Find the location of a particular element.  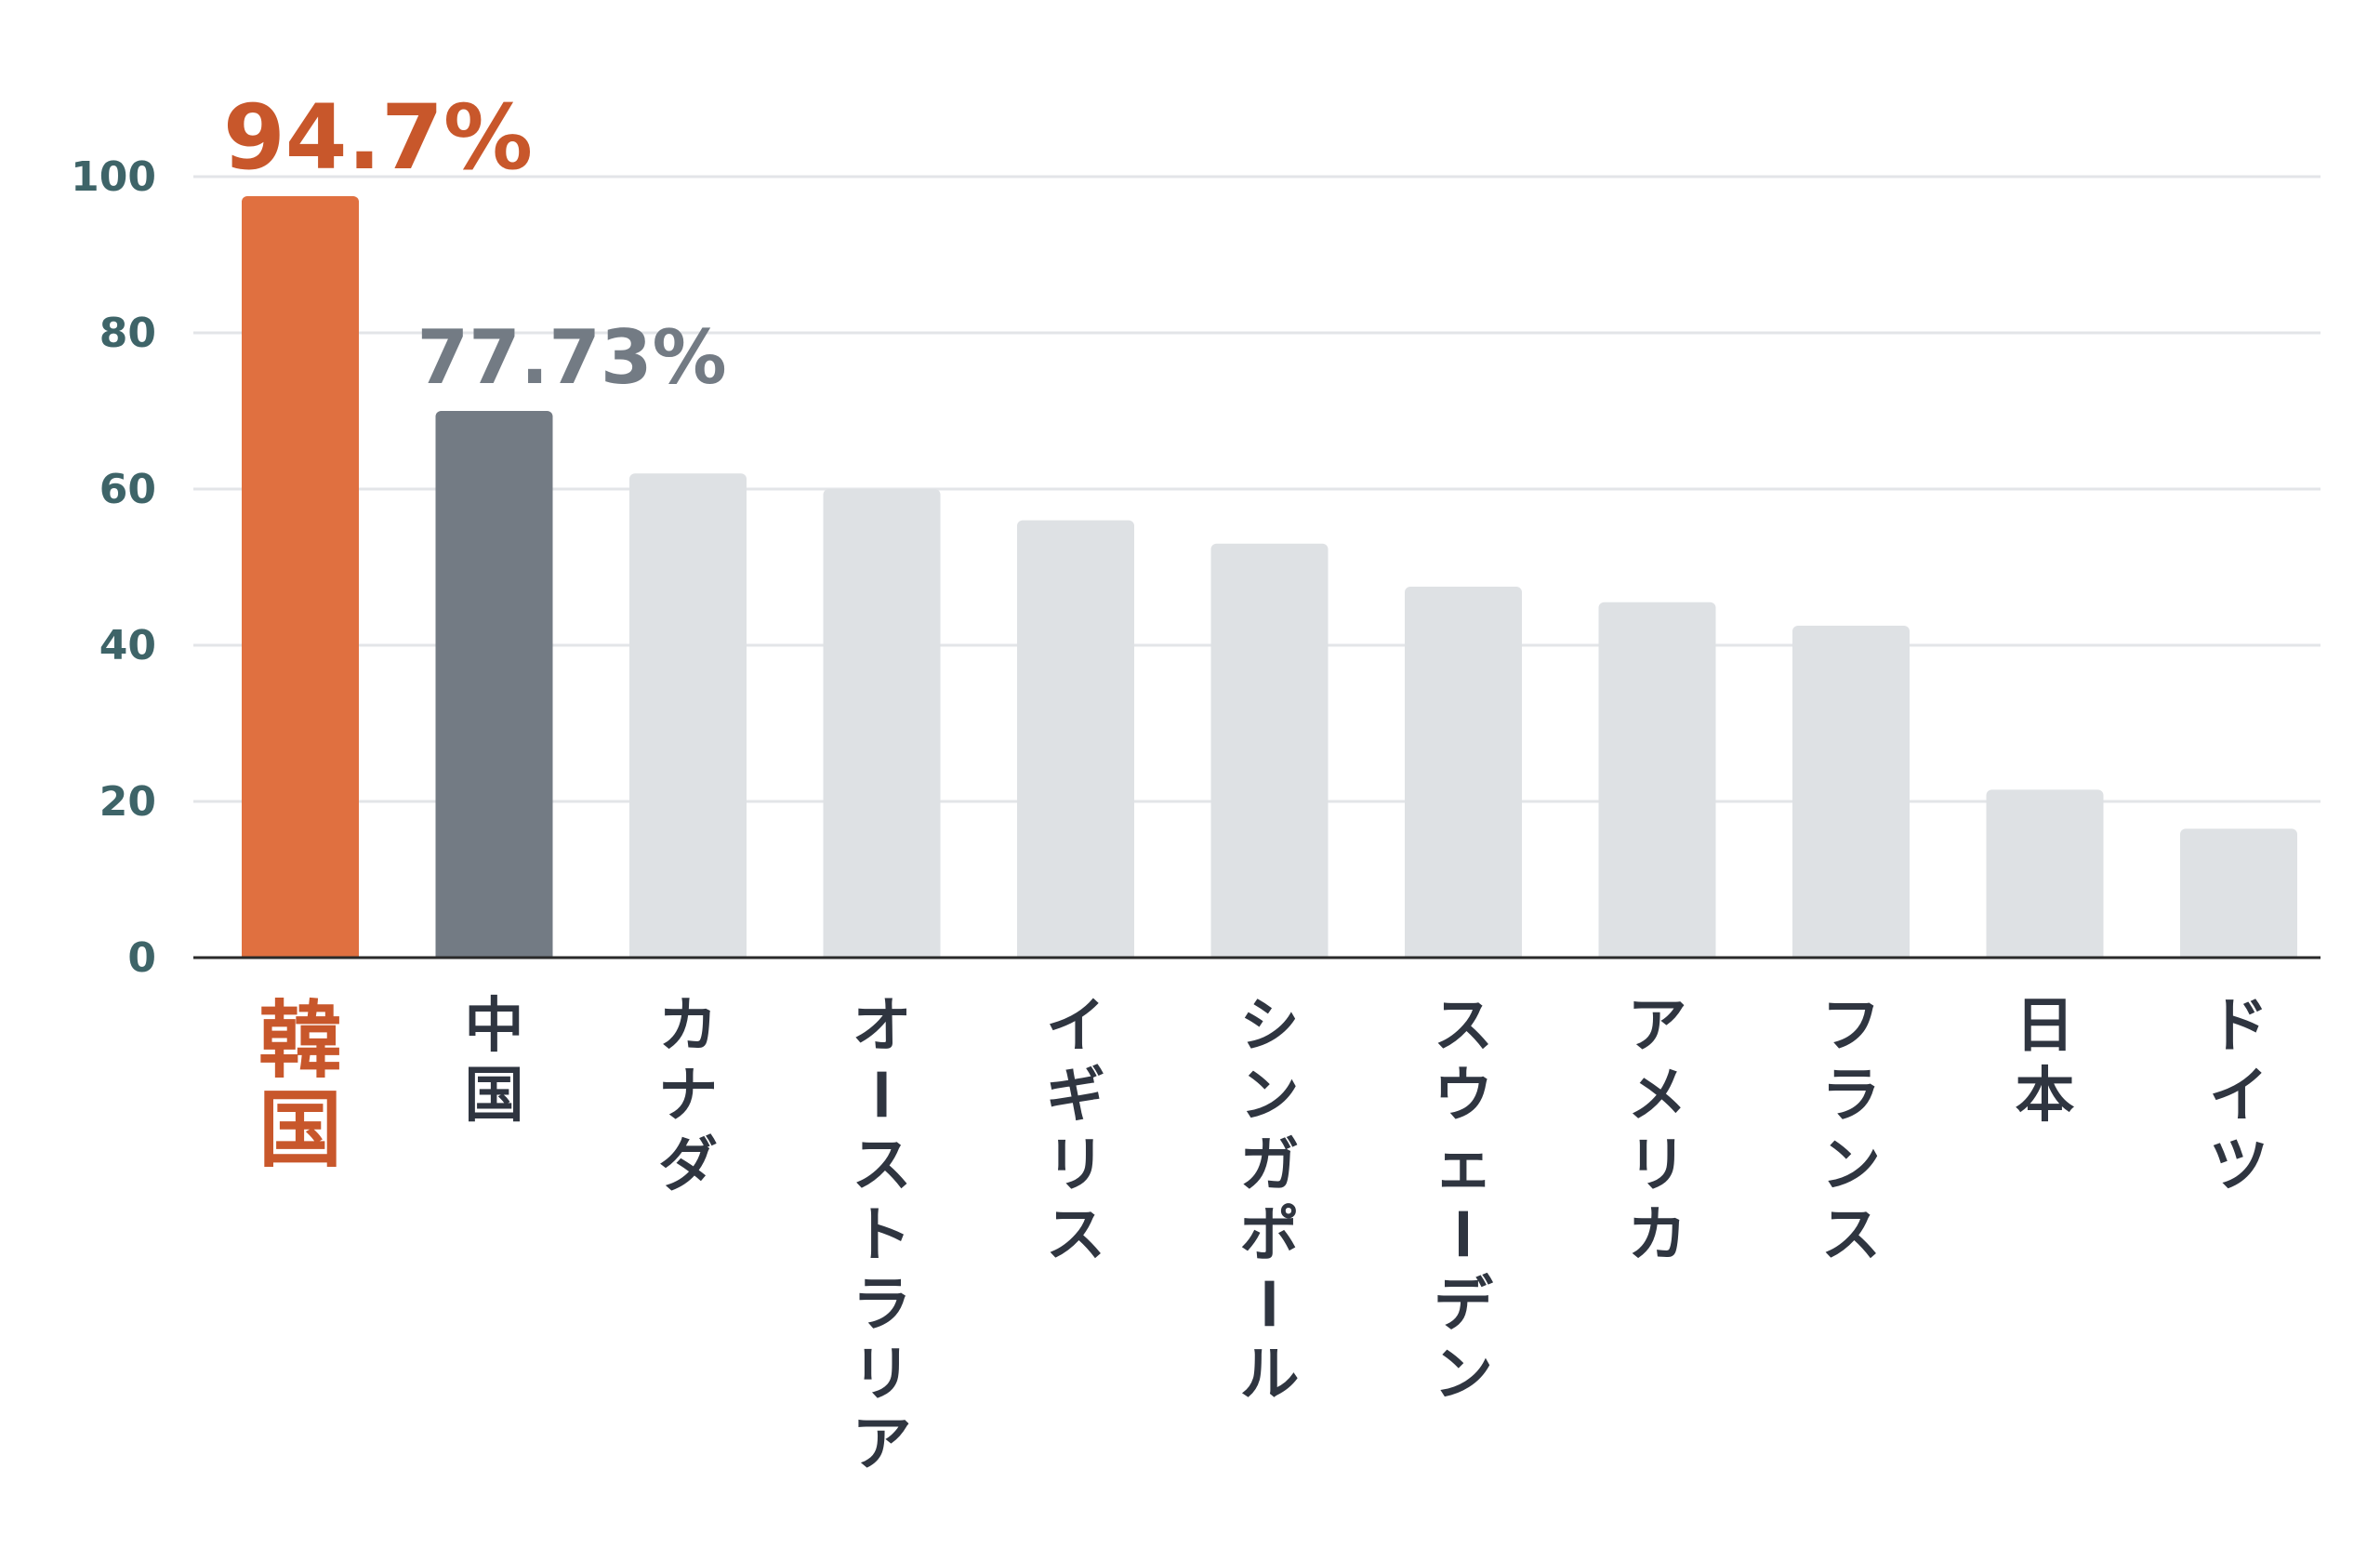

category-char: ポ is located at coordinates (1270, 1235).